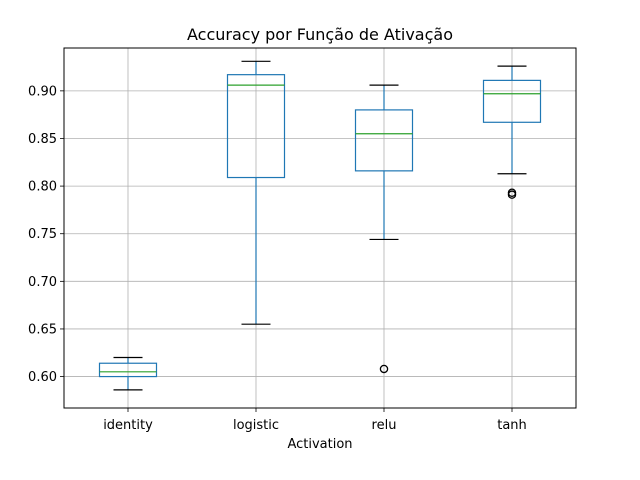 The width and height of the screenshot is (640, 480). Describe the element at coordinates (384, 425) in the screenshot. I see `x-tick-label: relu` at that location.